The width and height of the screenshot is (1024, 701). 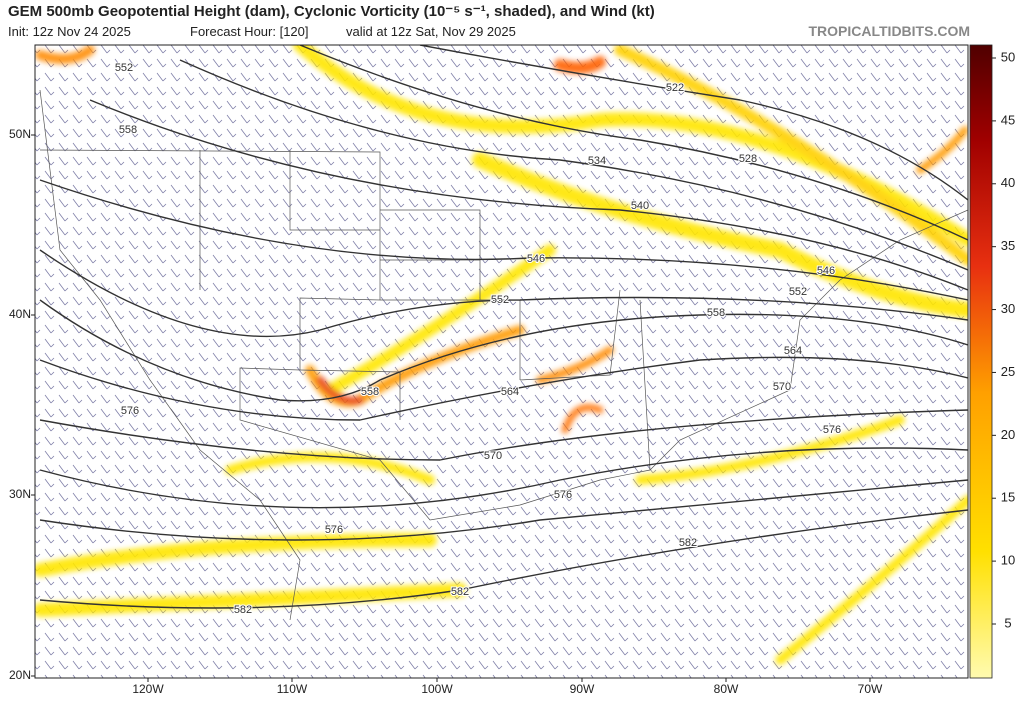 What do you see at coordinates (431, 31) in the screenshot?
I see `valid-time: valid at 12z Sat, Nov 29 2025` at bounding box center [431, 31].